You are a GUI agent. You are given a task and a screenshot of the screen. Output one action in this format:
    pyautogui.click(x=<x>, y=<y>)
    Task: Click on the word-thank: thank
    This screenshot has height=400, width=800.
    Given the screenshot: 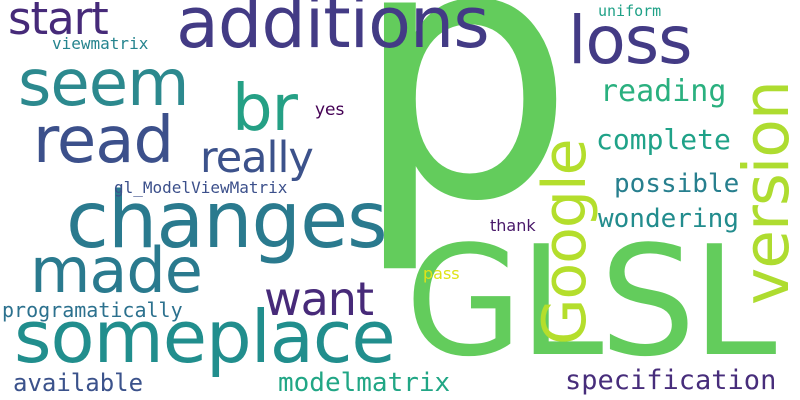 What is the action you would take?
    pyautogui.click(x=513, y=225)
    